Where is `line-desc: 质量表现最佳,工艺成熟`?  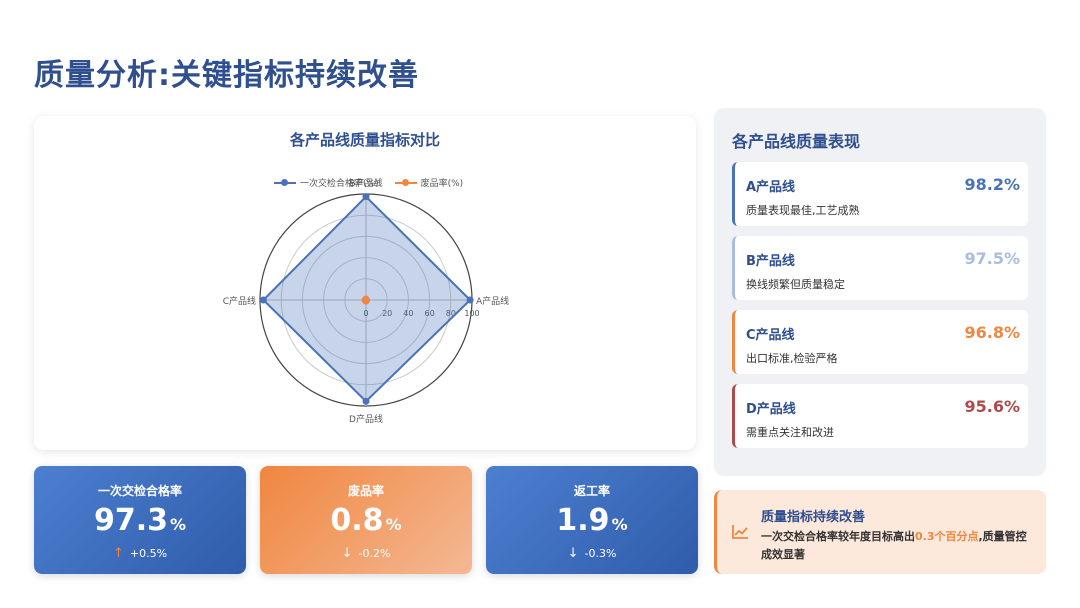
line-desc: 质量表现最佳,工艺成熟 is located at coordinates (803, 210).